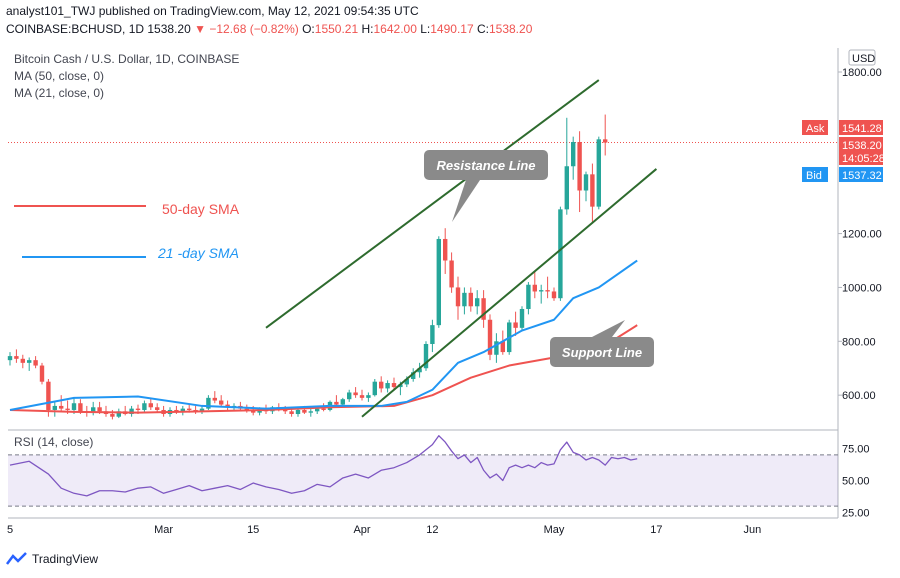 The width and height of the screenshot is (900, 578). Describe the element at coordinates (59, 76) in the screenshot. I see `legend-ma50: MA (50, close, 0)` at that location.